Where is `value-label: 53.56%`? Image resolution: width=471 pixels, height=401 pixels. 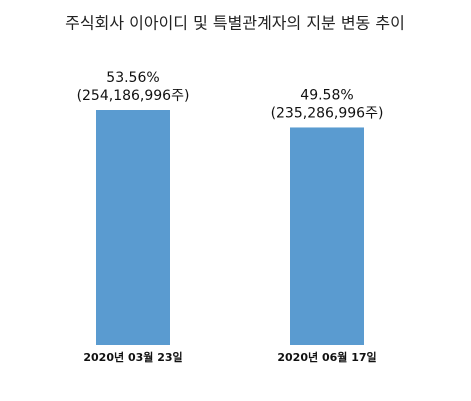 value-label: 53.56% is located at coordinates (132, 78).